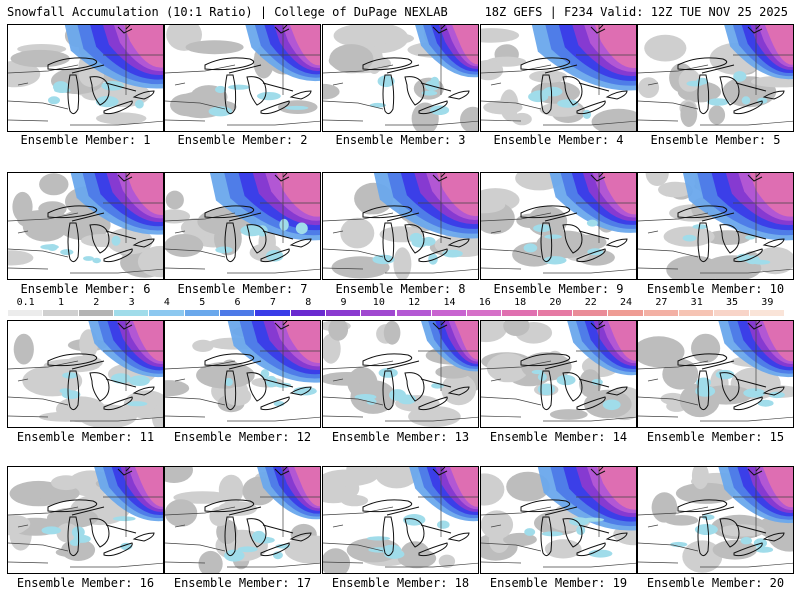 Image resolution: width=800 pixels, height=600 pixels. Describe the element at coordinates (555, 302) in the screenshot. I see `colorbar-tick-label: 20` at that location.